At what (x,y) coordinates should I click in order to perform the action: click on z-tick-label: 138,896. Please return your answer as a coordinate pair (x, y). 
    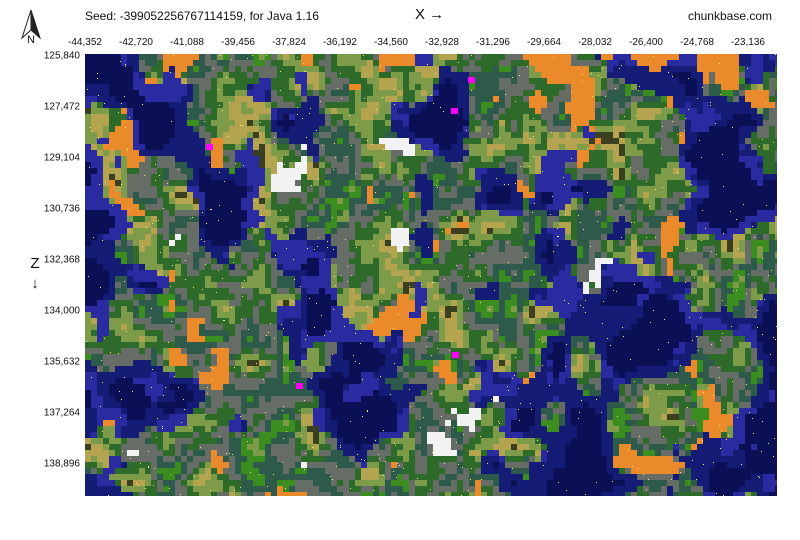
    Looking at the image, I should click on (61, 464).